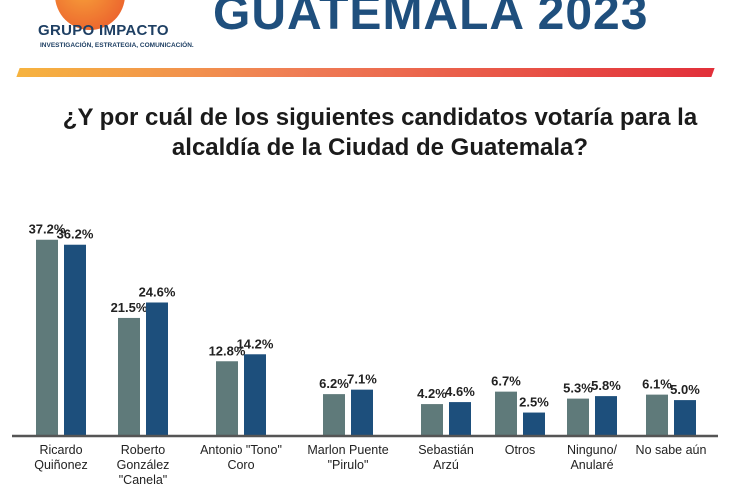  What do you see at coordinates (446, 457) in the screenshot?
I see `category-label: Sebastián Arzú` at bounding box center [446, 457].